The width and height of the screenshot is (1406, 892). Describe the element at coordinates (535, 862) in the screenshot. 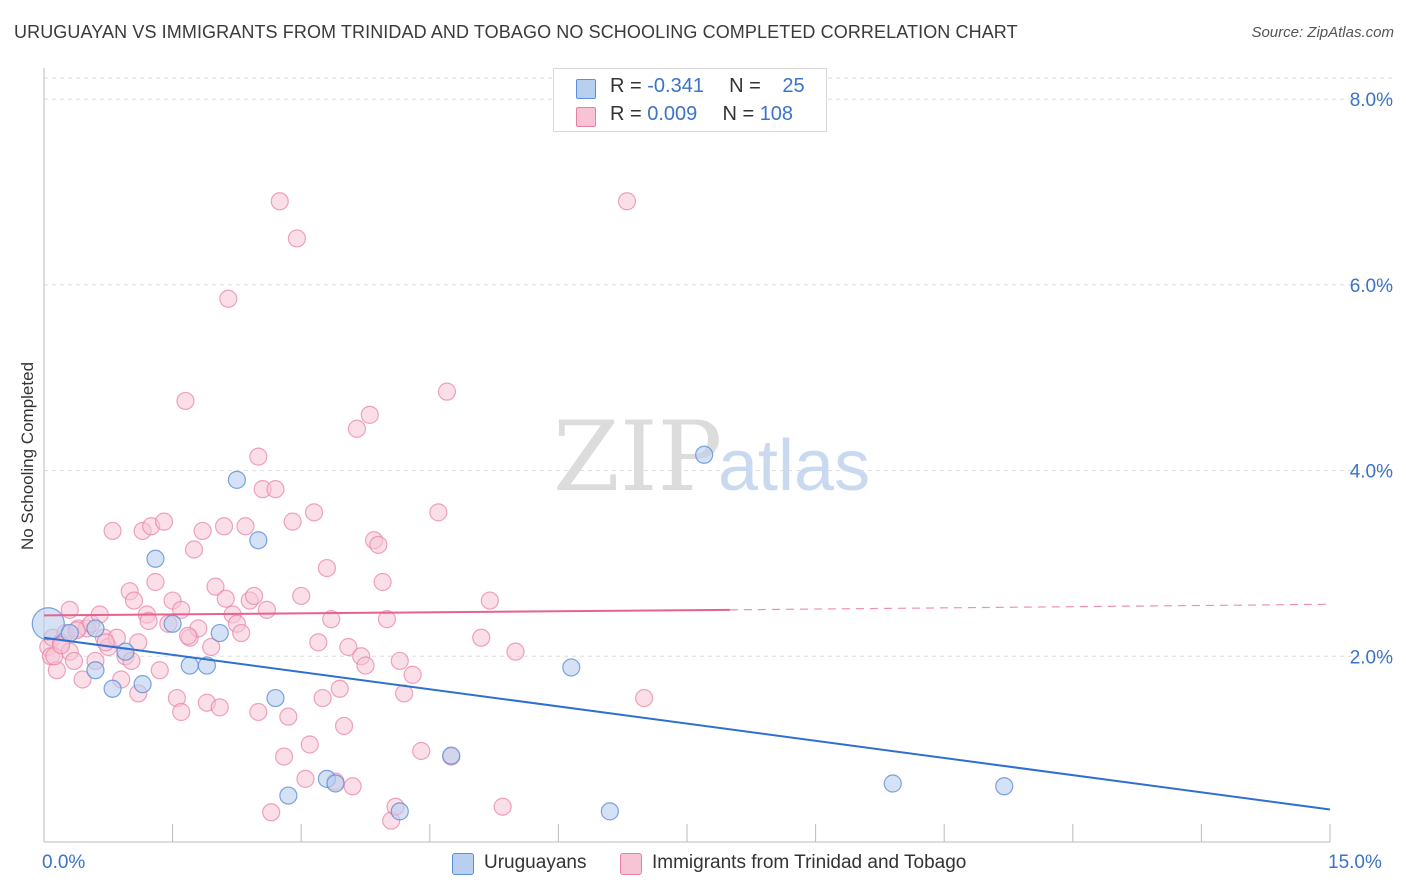

I see `bottom-legend-label: Uruguayans` at that location.